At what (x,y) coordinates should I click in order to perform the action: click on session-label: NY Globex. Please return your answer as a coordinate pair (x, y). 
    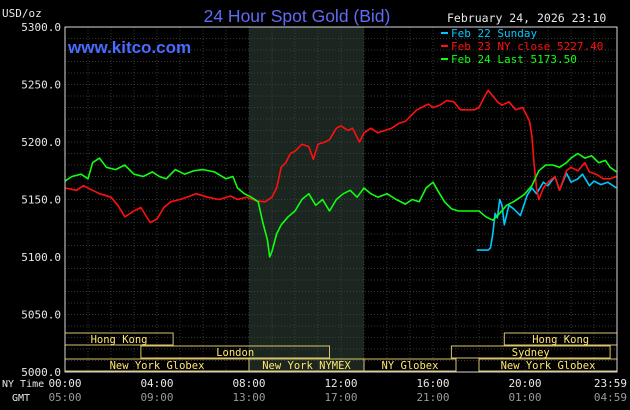
    Looking at the image, I should click on (410, 366).